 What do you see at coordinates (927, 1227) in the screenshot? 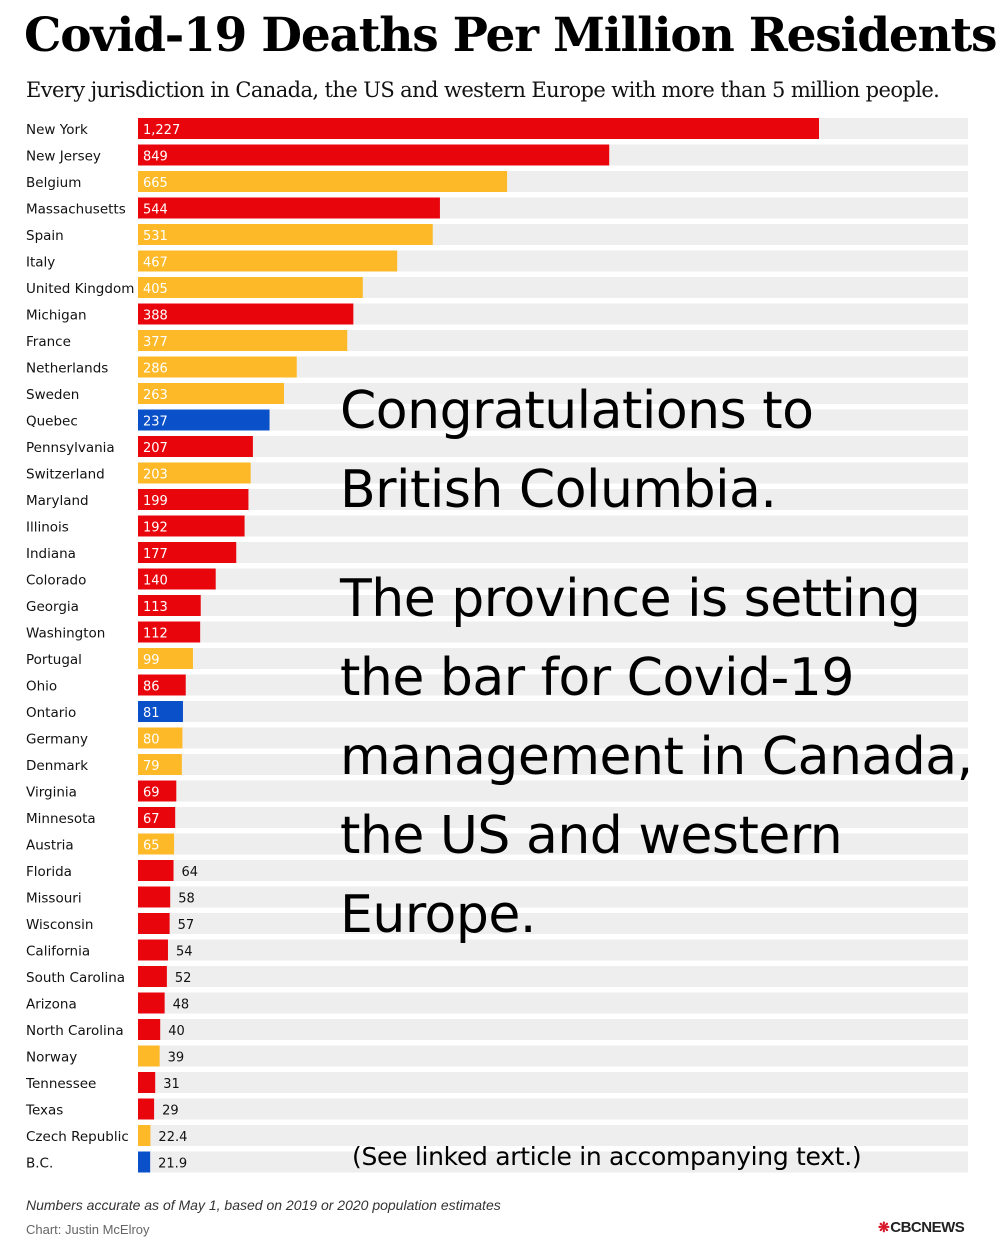
I see `cbc-news-wordmark: CBCNEWS` at bounding box center [927, 1227].